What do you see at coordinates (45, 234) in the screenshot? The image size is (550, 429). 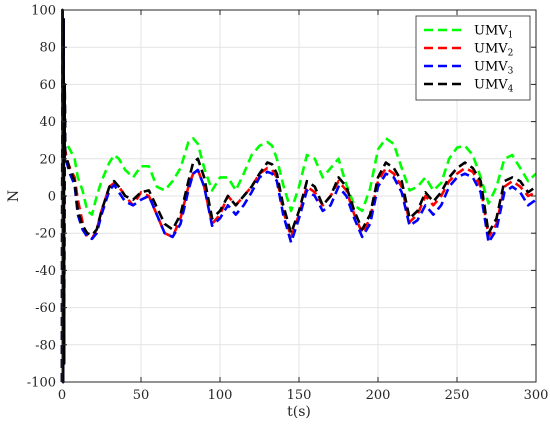 I see `y-tick-label: -20` at bounding box center [45, 234].